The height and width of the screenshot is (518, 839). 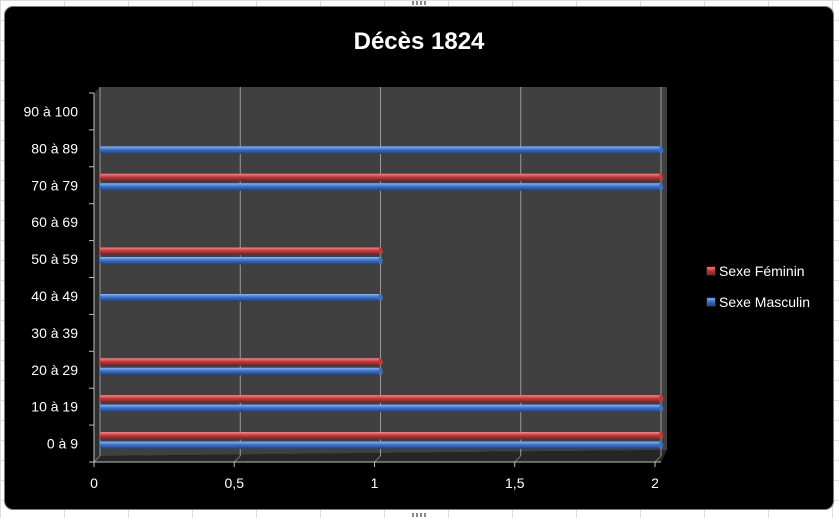 I want to click on x-tick-label: 1, so click(x=375, y=483).